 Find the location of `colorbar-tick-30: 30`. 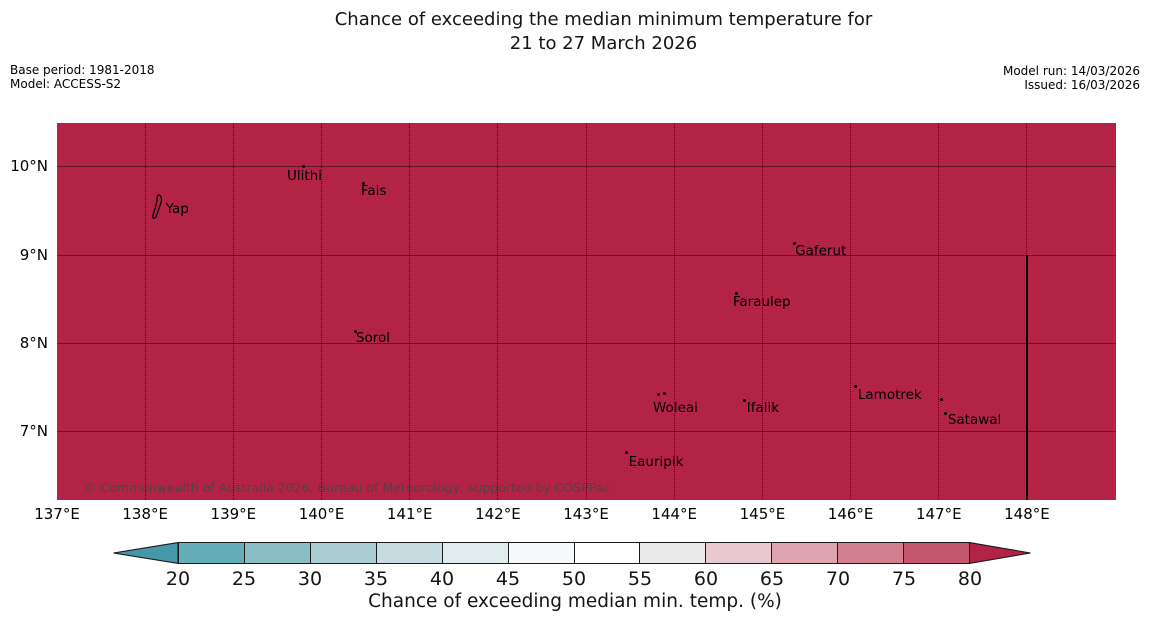

colorbar-tick-30: 30 is located at coordinates (310, 579).